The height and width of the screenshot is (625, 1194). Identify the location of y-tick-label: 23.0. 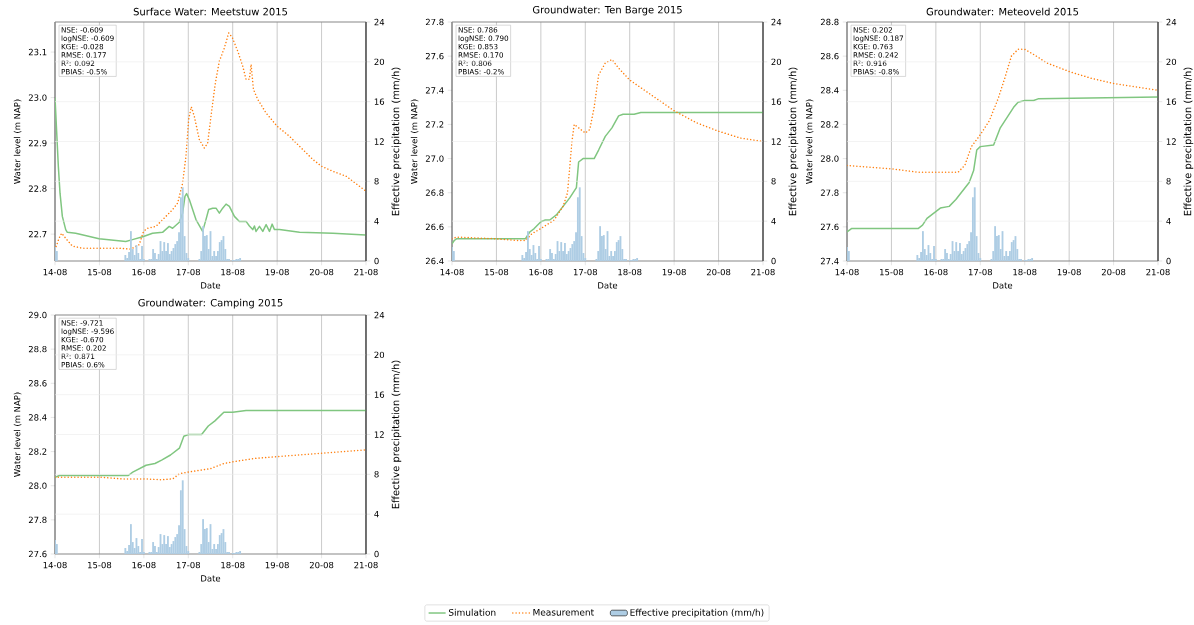
(37, 97).